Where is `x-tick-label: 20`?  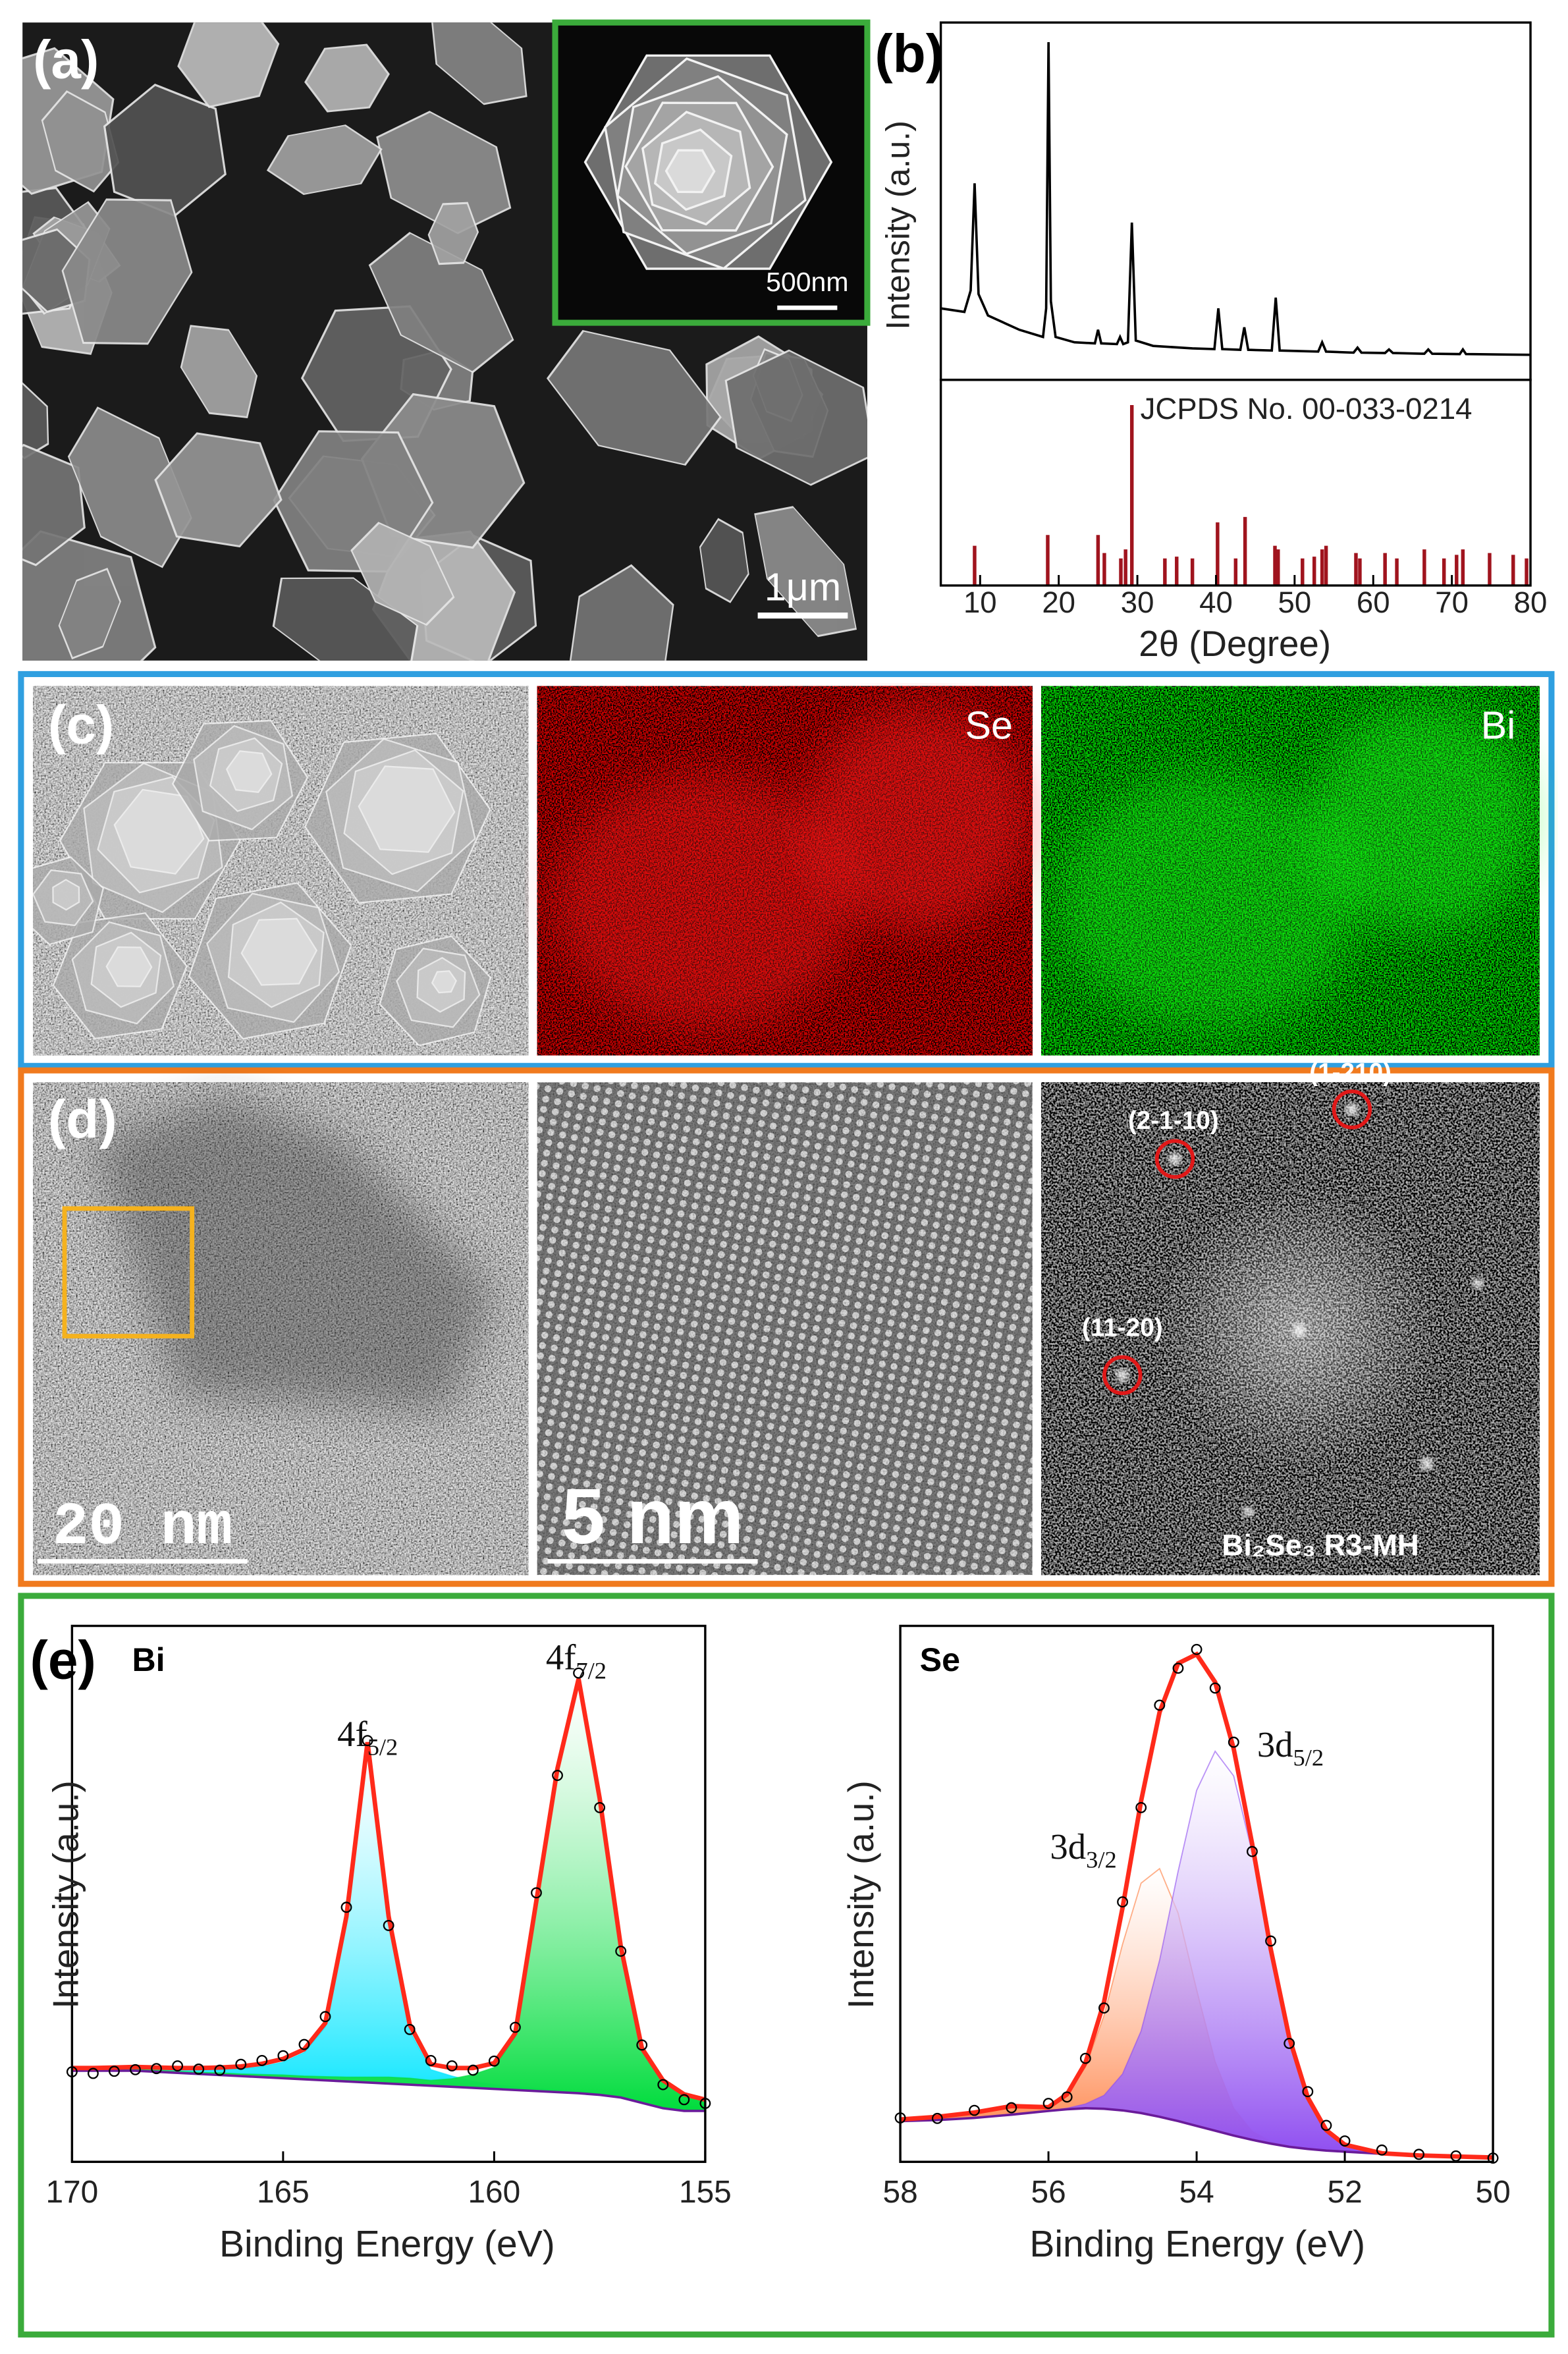 x-tick-label: 20 is located at coordinates (1058, 602).